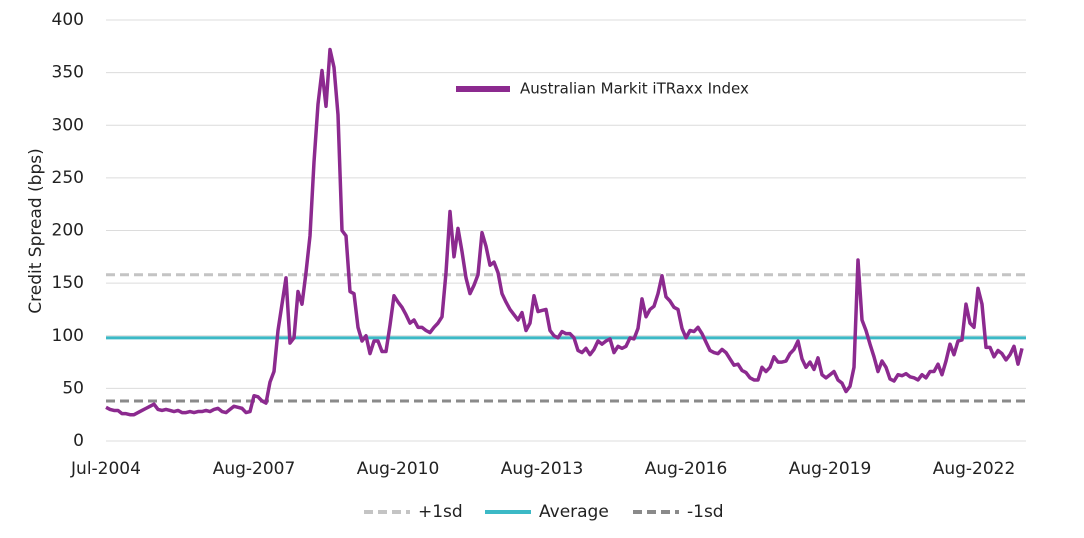 The height and width of the screenshot is (538, 1084). What do you see at coordinates (78, 441) in the screenshot?
I see `y-tick-label: 0` at bounding box center [78, 441].